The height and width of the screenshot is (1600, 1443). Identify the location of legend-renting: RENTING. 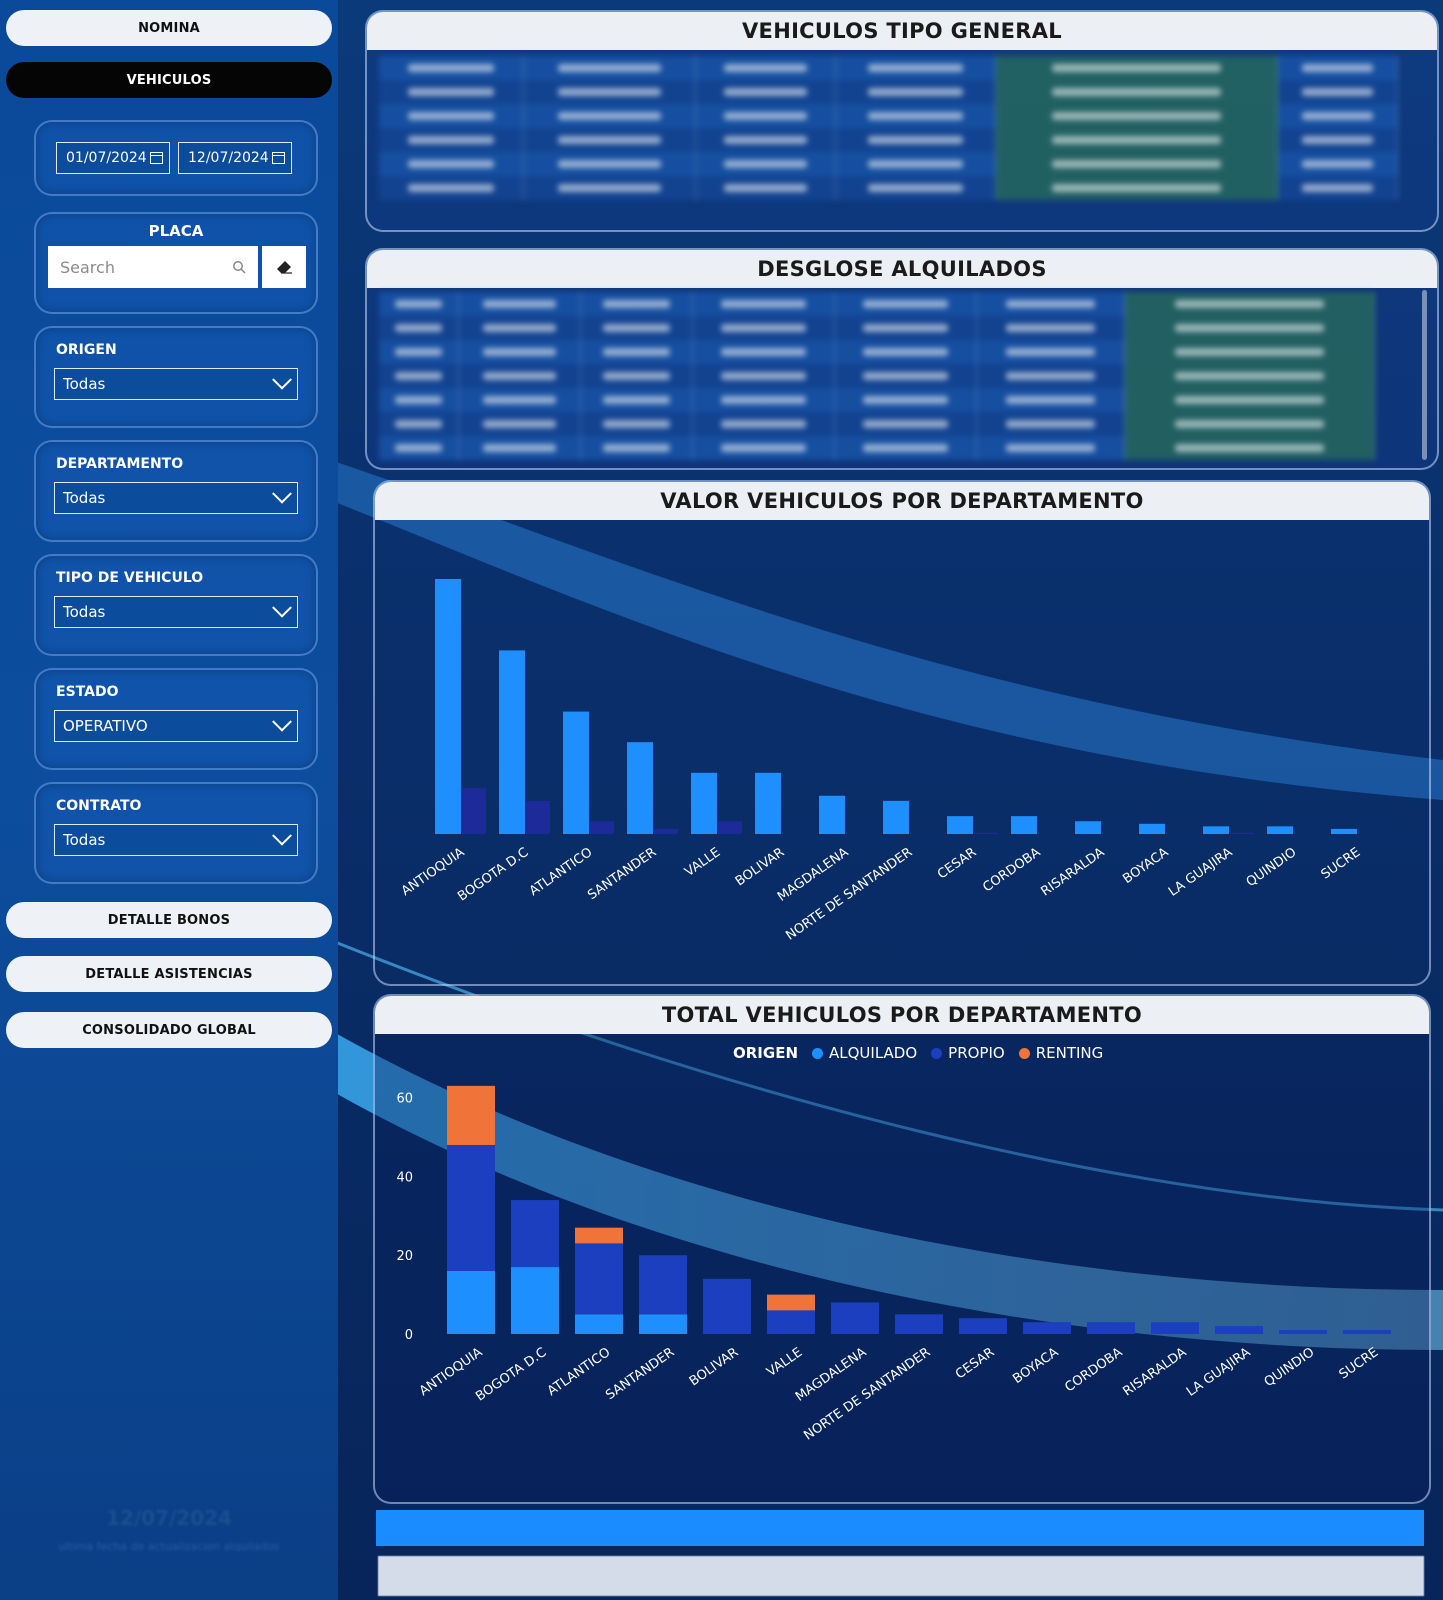
(1069, 1053).